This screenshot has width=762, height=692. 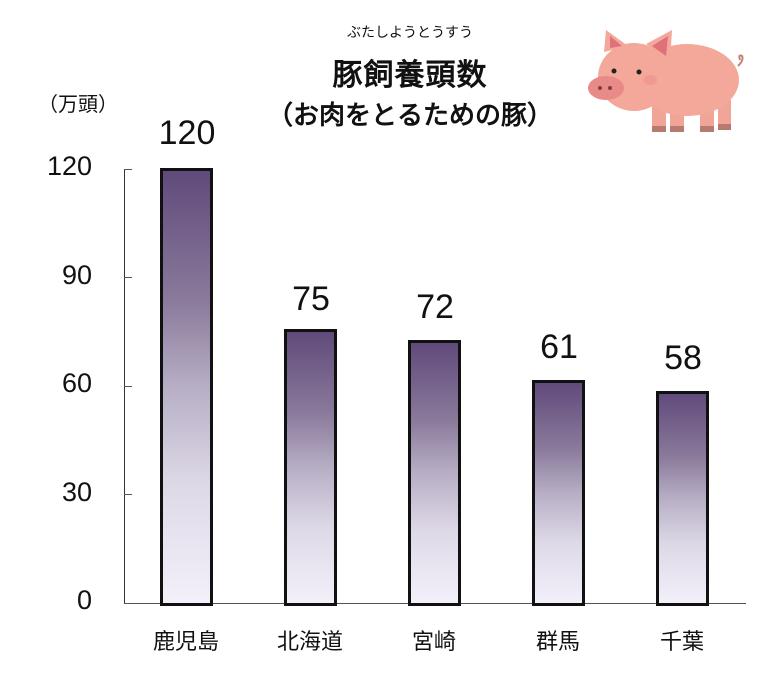 What do you see at coordinates (433, 642) in the screenshot?
I see `category-label: 宮崎` at bounding box center [433, 642].